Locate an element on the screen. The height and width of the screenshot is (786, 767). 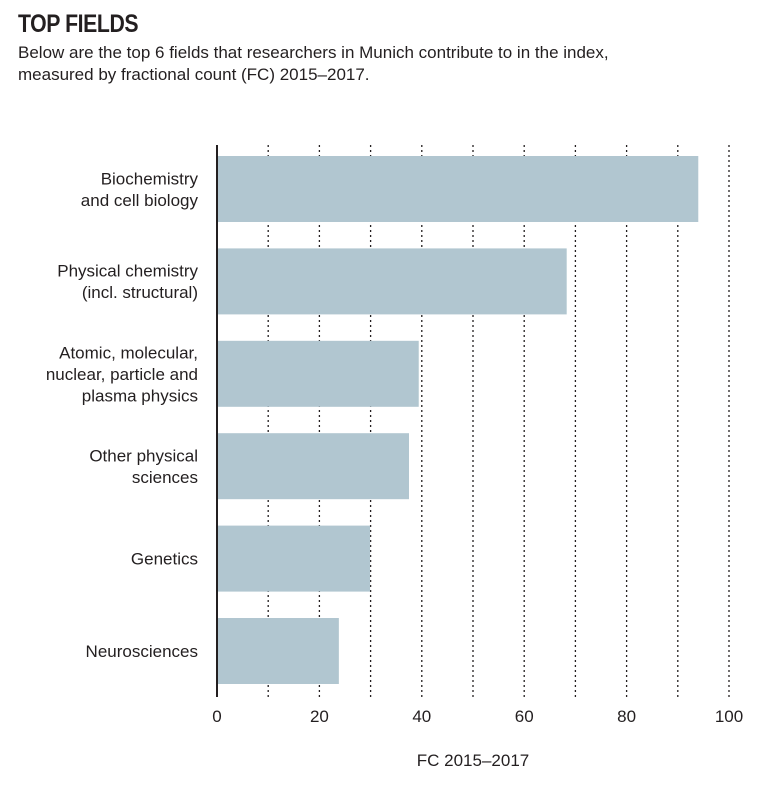
x-tick-label: 80 is located at coordinates (626, 716).